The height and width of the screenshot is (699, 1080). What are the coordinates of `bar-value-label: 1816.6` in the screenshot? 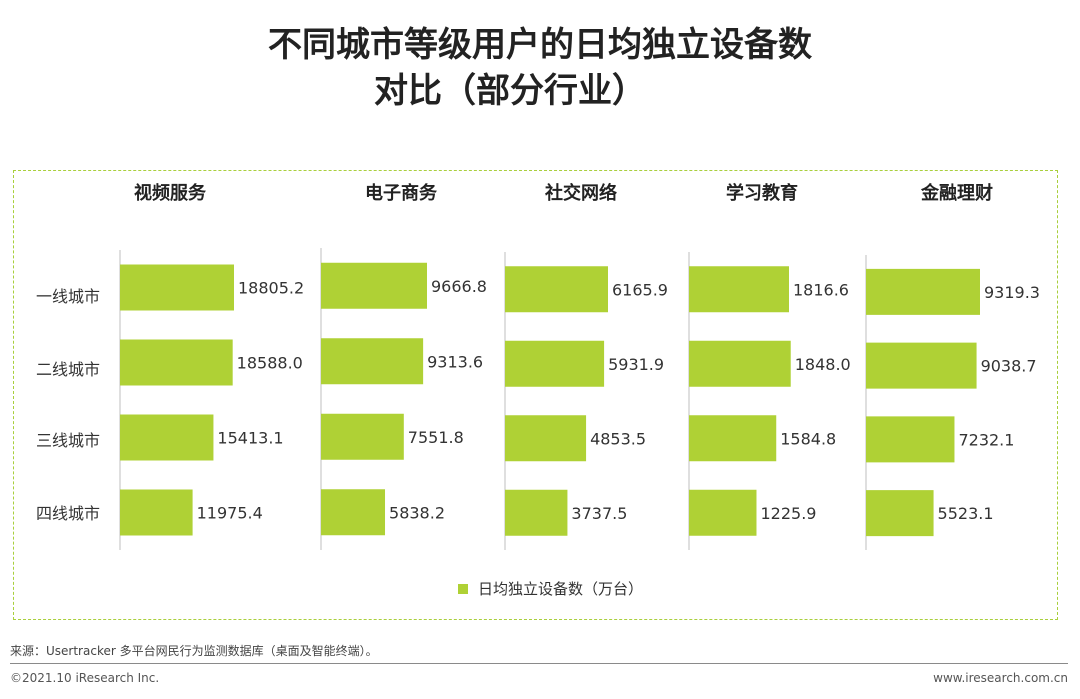 It's located at (821, 289).